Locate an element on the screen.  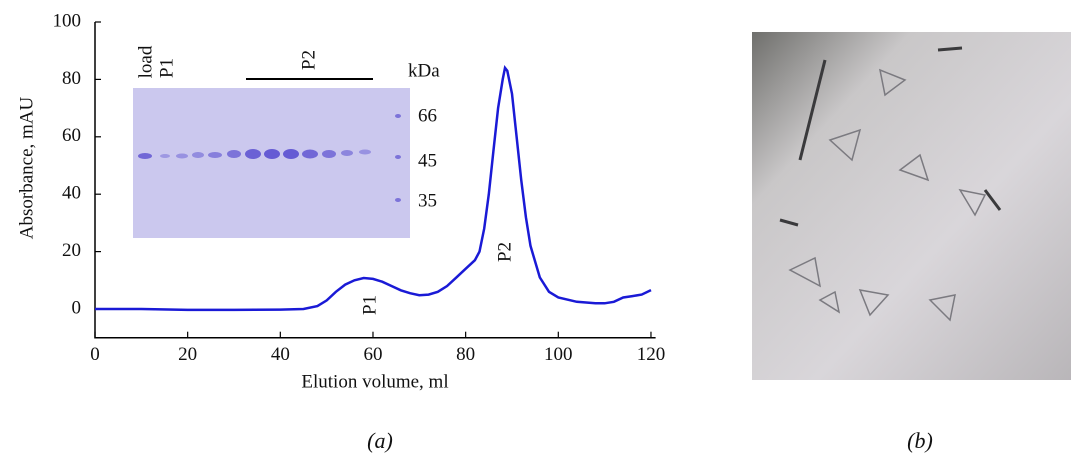
x-tick-label: 0 is located at coordinates (95, 354).